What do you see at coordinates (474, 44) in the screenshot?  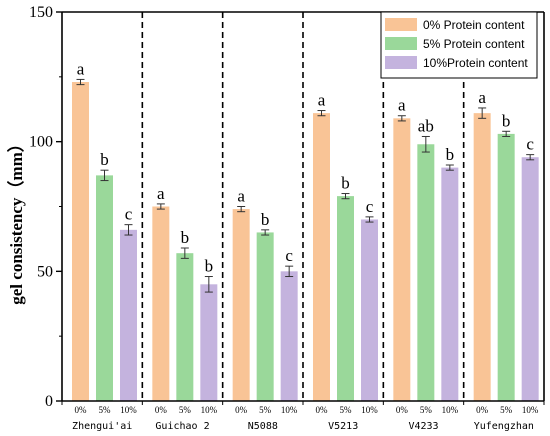 I see `legend-label: 5% Protein content` at bounding box center [474, 44].